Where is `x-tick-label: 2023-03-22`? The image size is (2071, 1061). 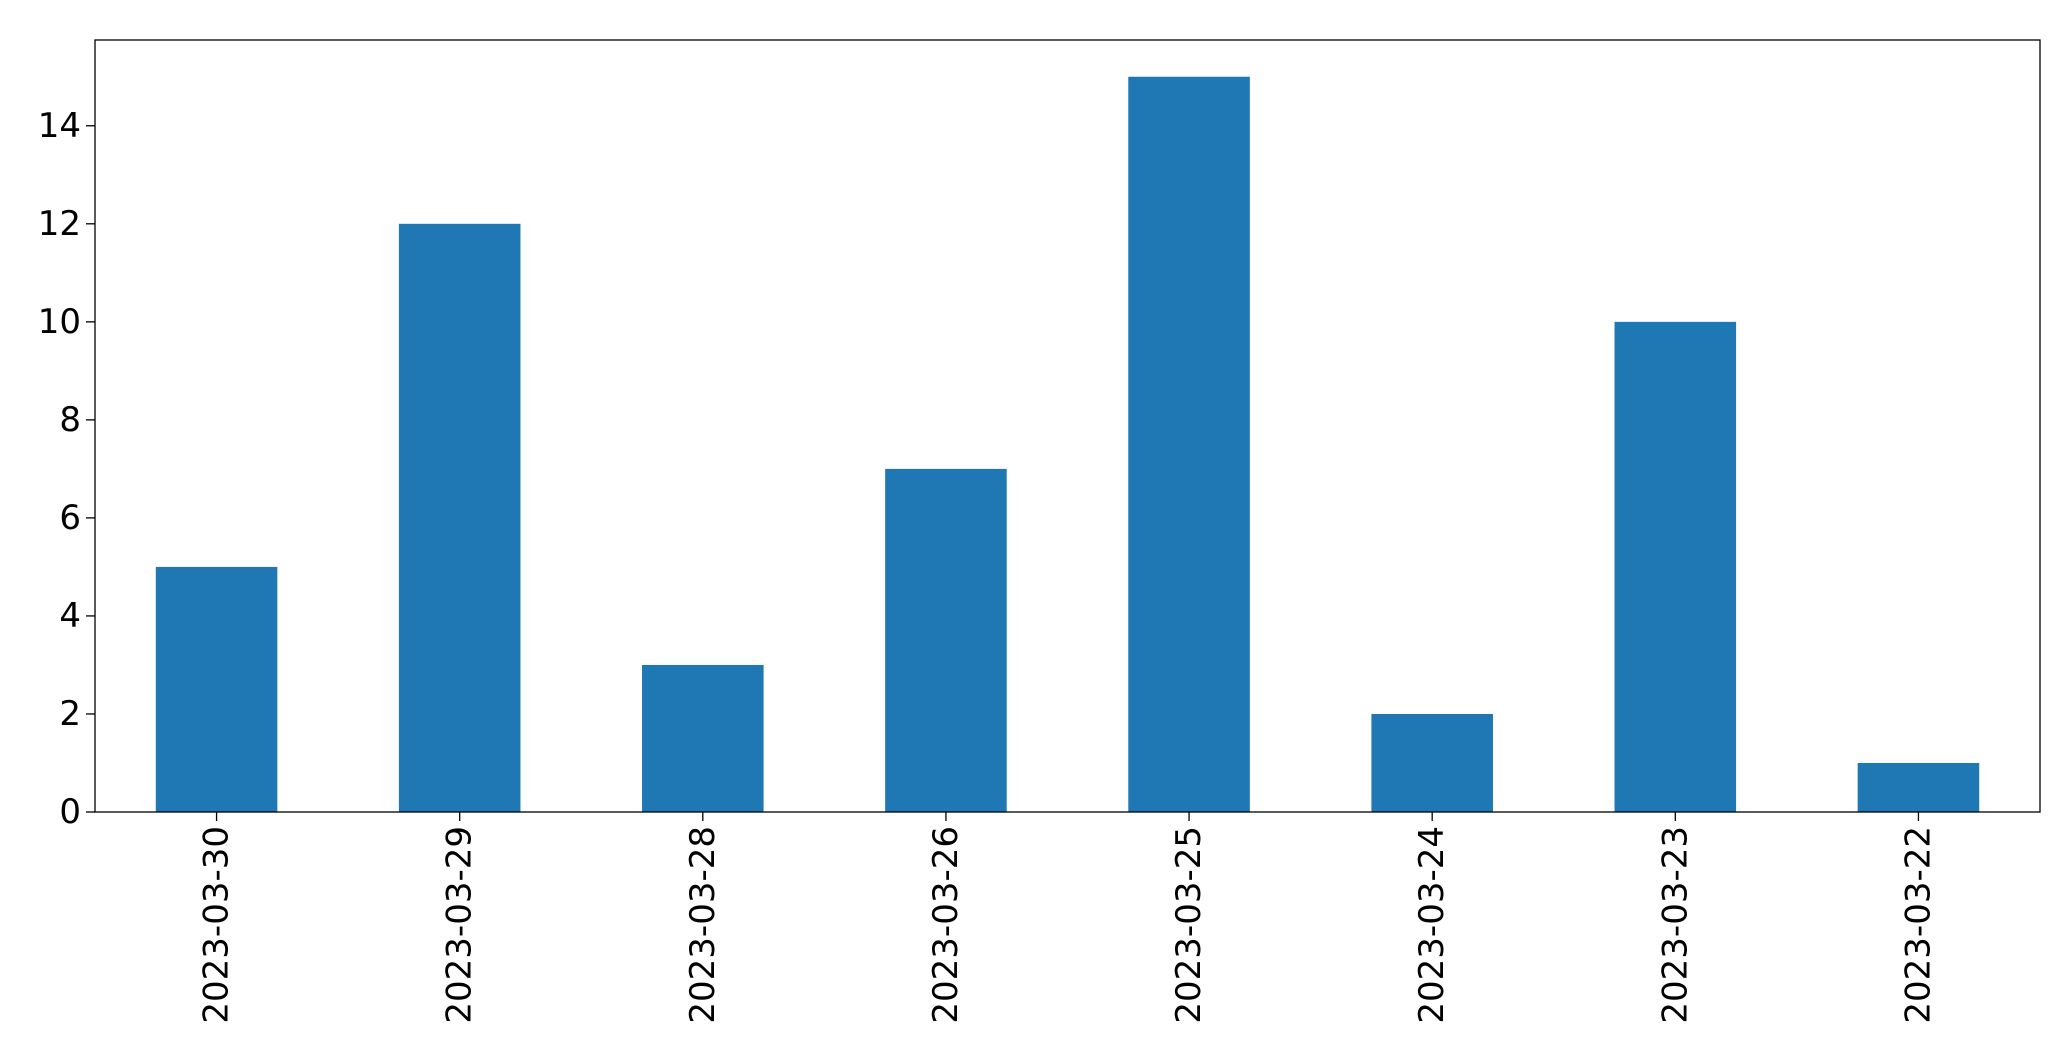
x-tick-label: 2023-03-22 is located at coordinates (1918, 925).